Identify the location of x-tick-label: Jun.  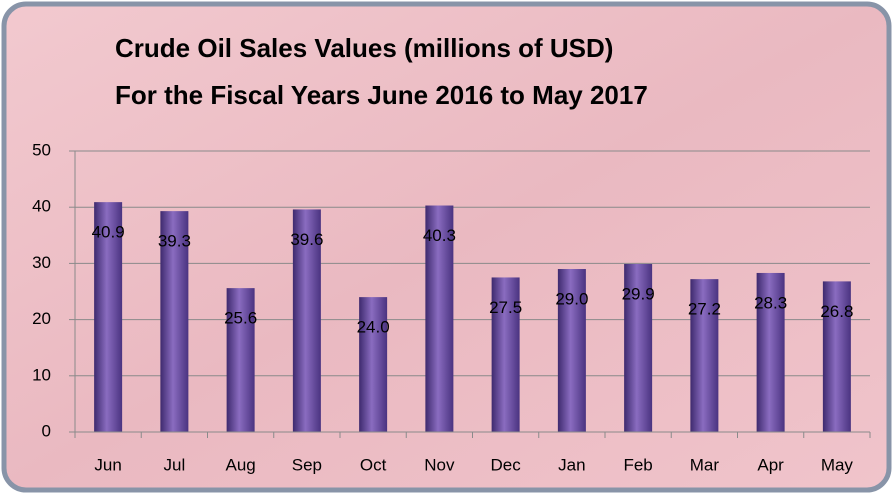
(107, 464).